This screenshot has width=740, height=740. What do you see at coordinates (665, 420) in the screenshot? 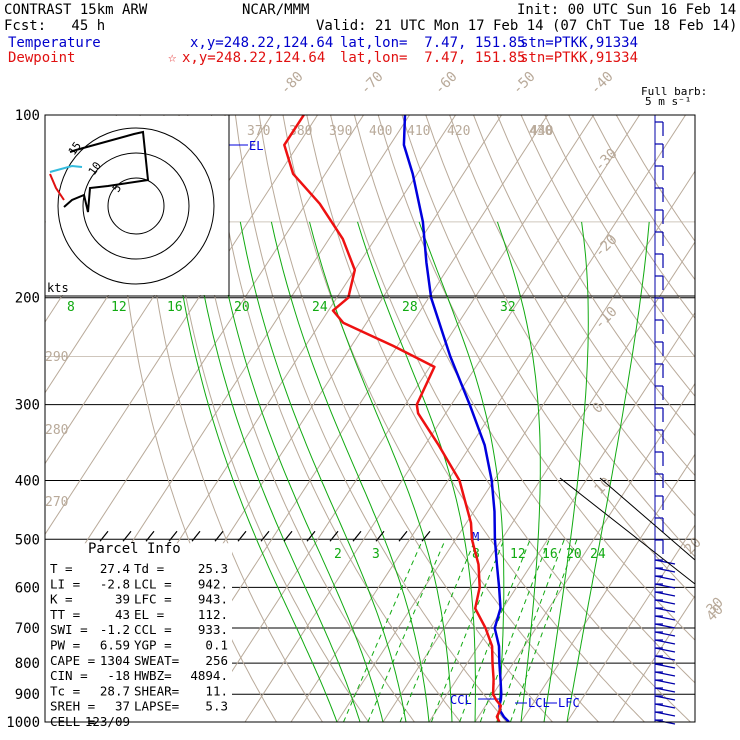
I see `wind-barbs` at bounding box center [665, 420].